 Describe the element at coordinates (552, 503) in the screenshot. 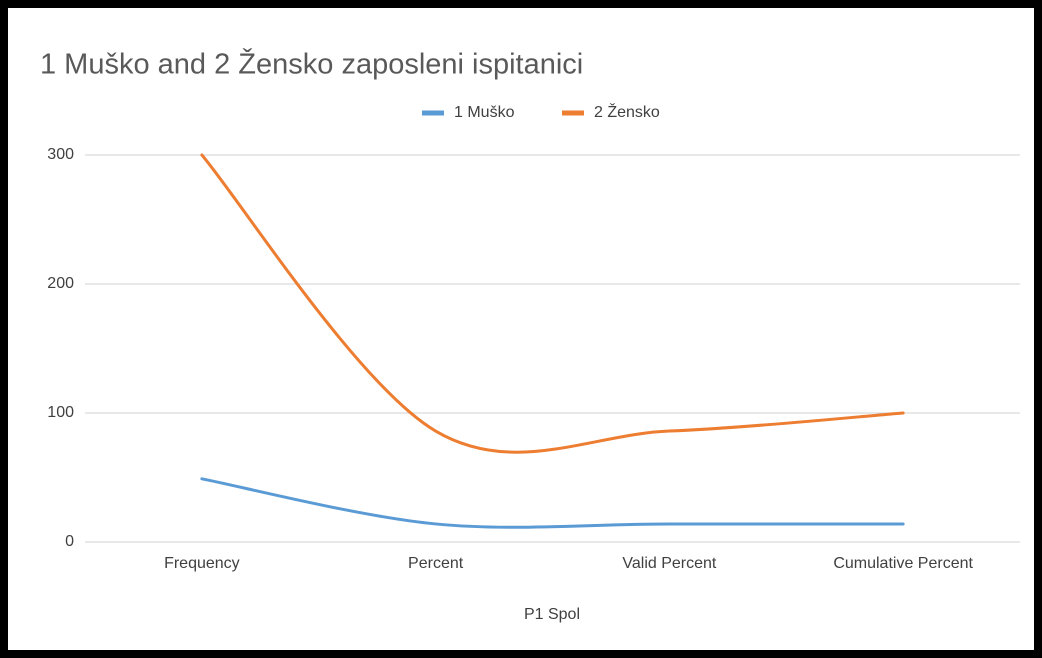

I see `series-line` at that location.